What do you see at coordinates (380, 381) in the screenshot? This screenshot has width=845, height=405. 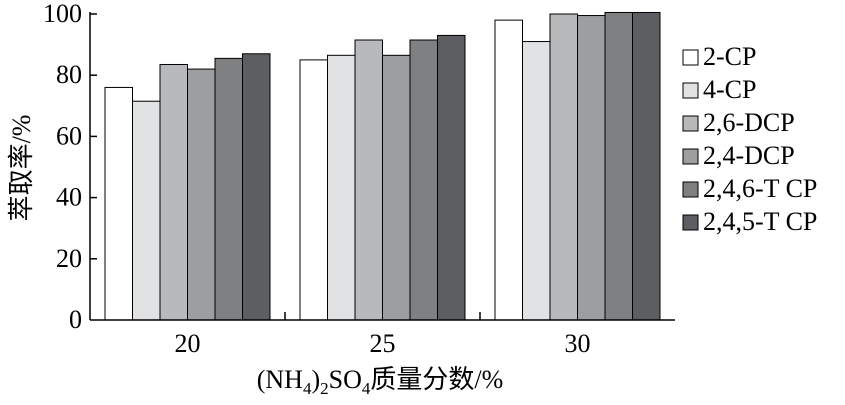 I see `x-axis-label: (NH4)2SO4质量分数/%` at bounding box center [380, 381].